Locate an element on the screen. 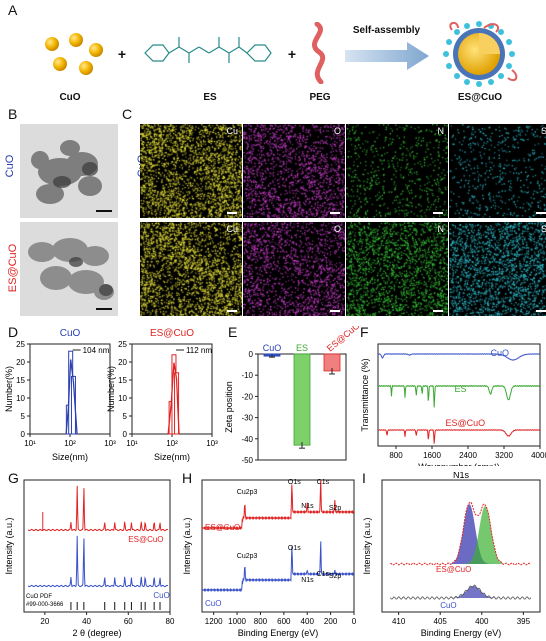  xps-line-cuo is located at coordinates (278, 567).